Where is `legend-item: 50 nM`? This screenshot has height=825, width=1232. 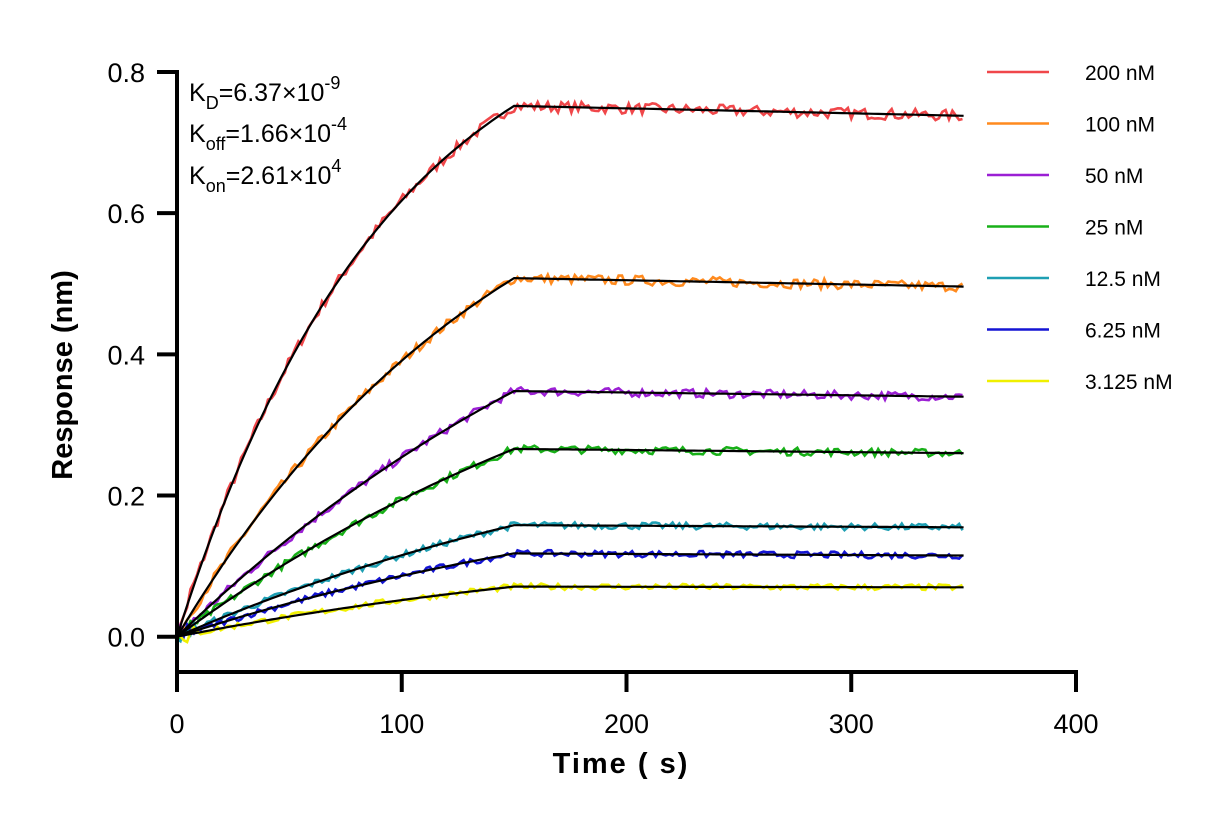
legend-item: 50 nM is located at coordinates (1065, 176).